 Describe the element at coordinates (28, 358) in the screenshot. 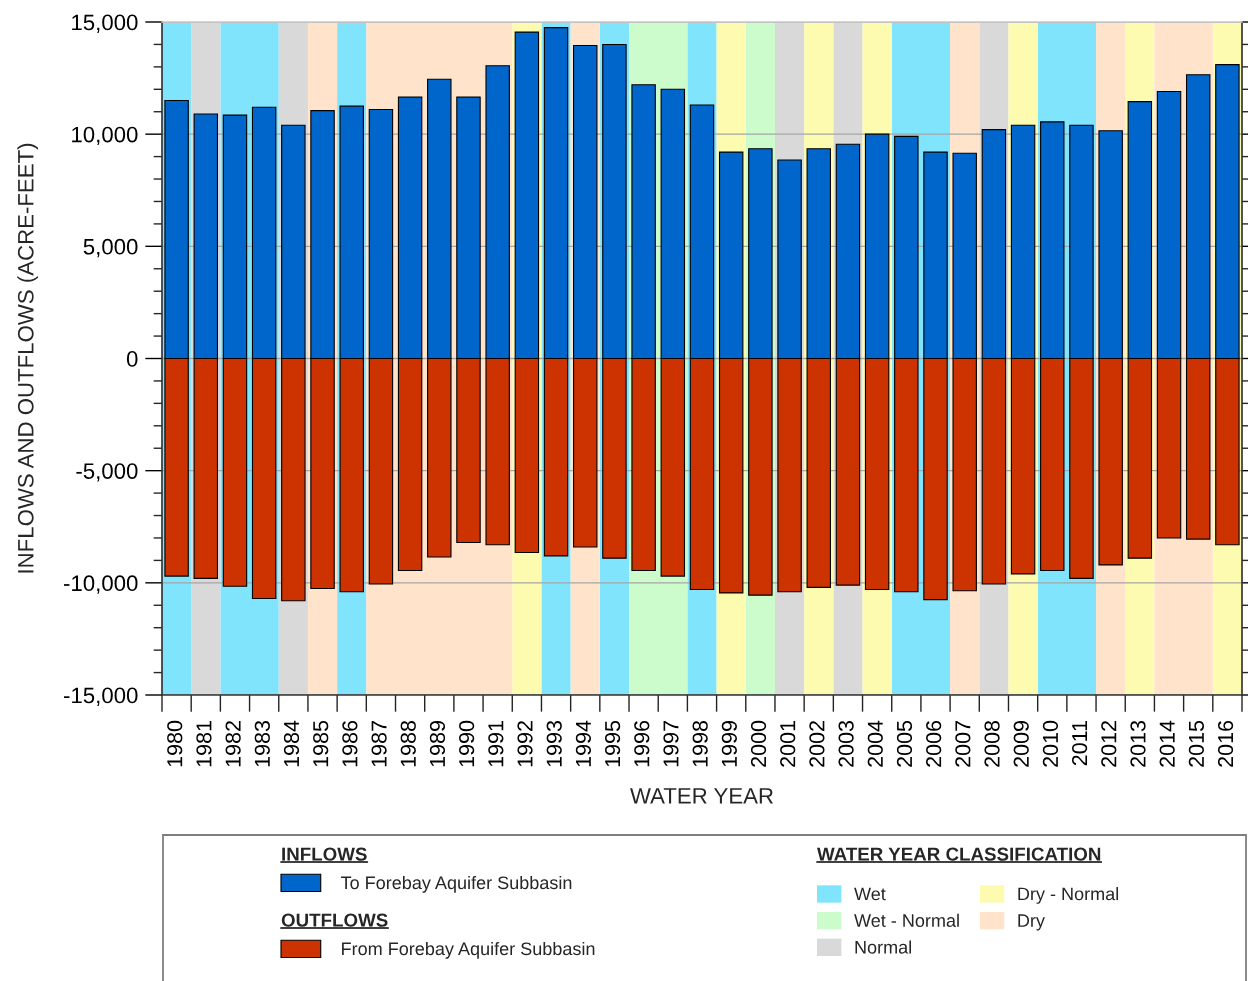

I see `y-axis-title: INFLOWS AND OUTFLOWS (ACRE-FEET)` at that location.